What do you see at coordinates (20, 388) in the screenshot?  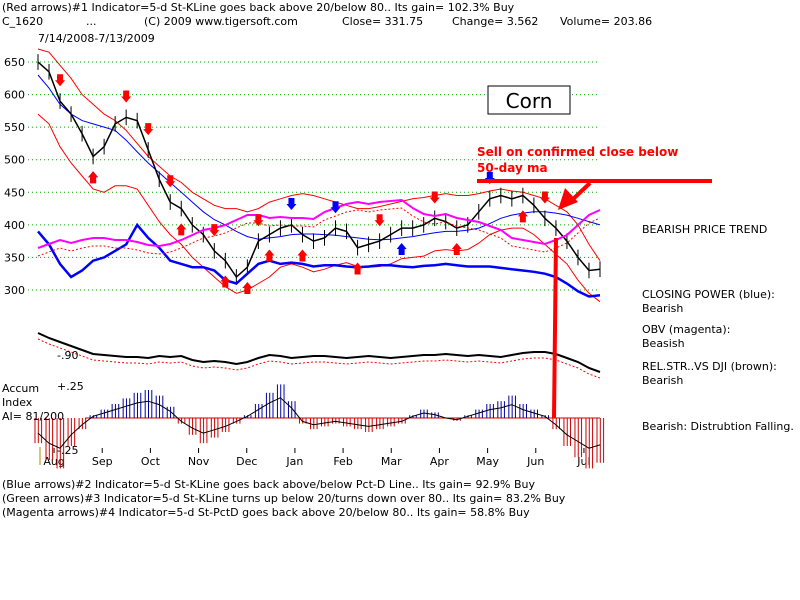 I see `accum-title-1: Accum` at bounding box center [20, 388].